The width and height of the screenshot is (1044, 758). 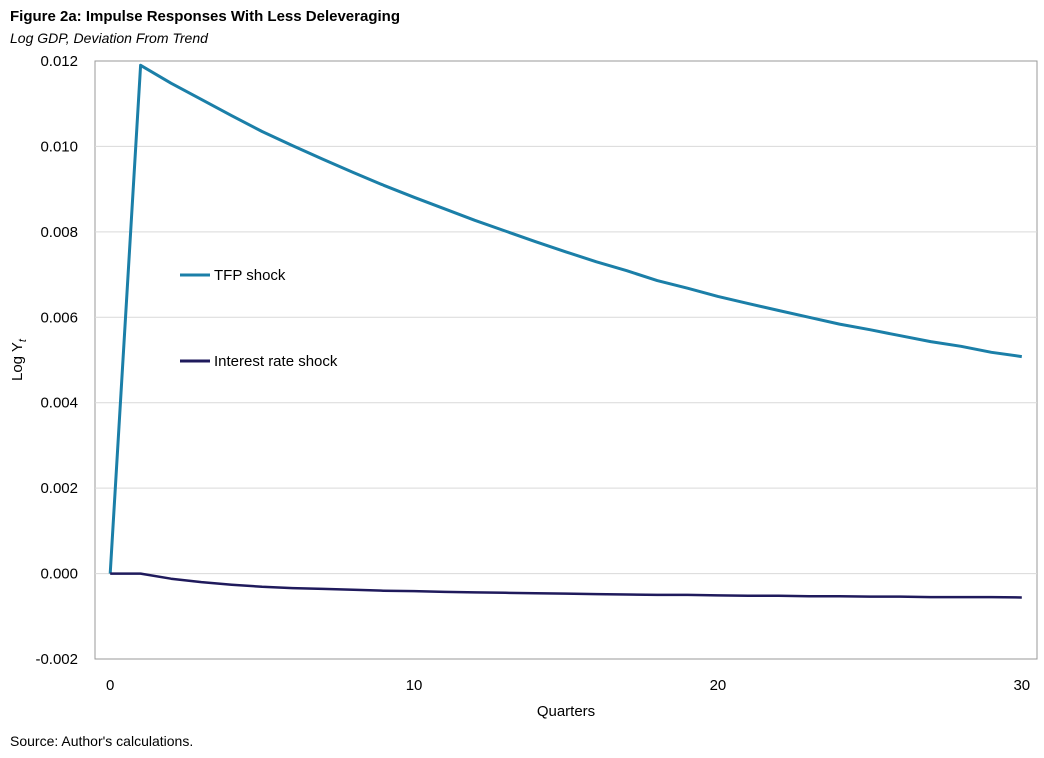 What do you see at coordinates (414, 685) in the screenshot?
I see `x-tick-label: 10` at bounding box center [414, 685].